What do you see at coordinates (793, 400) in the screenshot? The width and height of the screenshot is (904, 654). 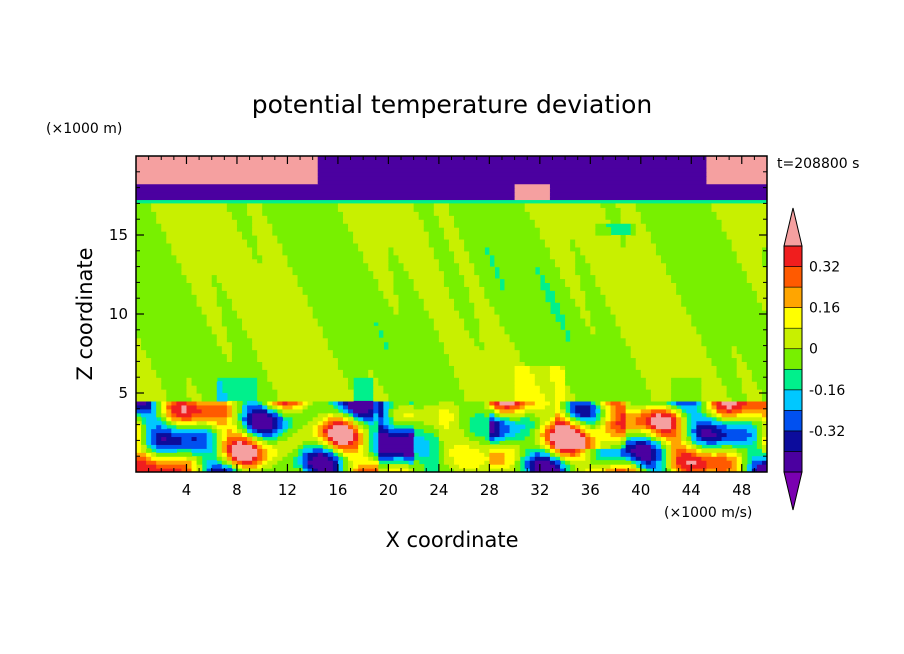 I see `colorbar-segment` at bounding box center [793, 400].